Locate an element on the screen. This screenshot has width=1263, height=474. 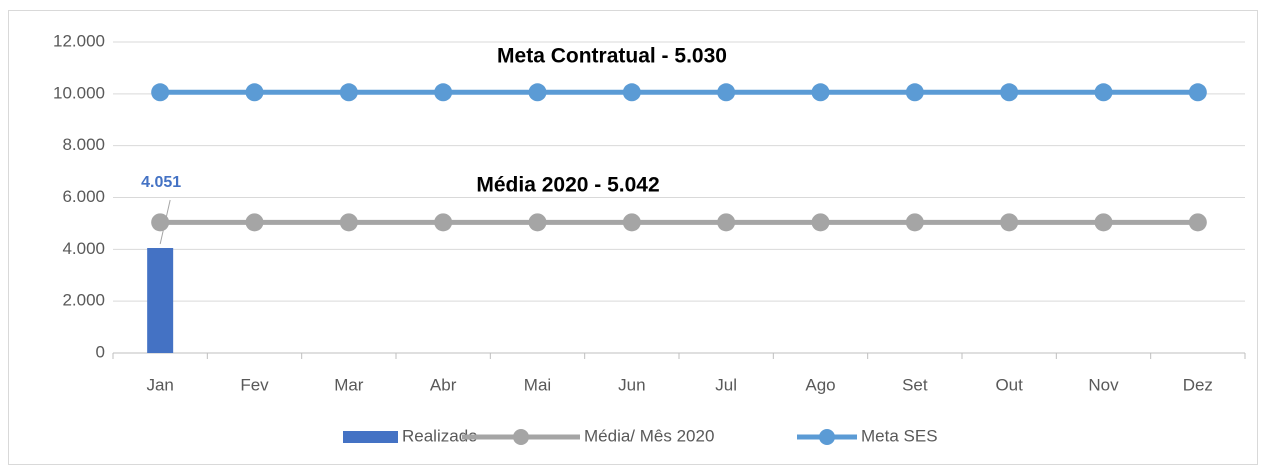
x-tick-label: Mar is located at coordinates (349, 384).